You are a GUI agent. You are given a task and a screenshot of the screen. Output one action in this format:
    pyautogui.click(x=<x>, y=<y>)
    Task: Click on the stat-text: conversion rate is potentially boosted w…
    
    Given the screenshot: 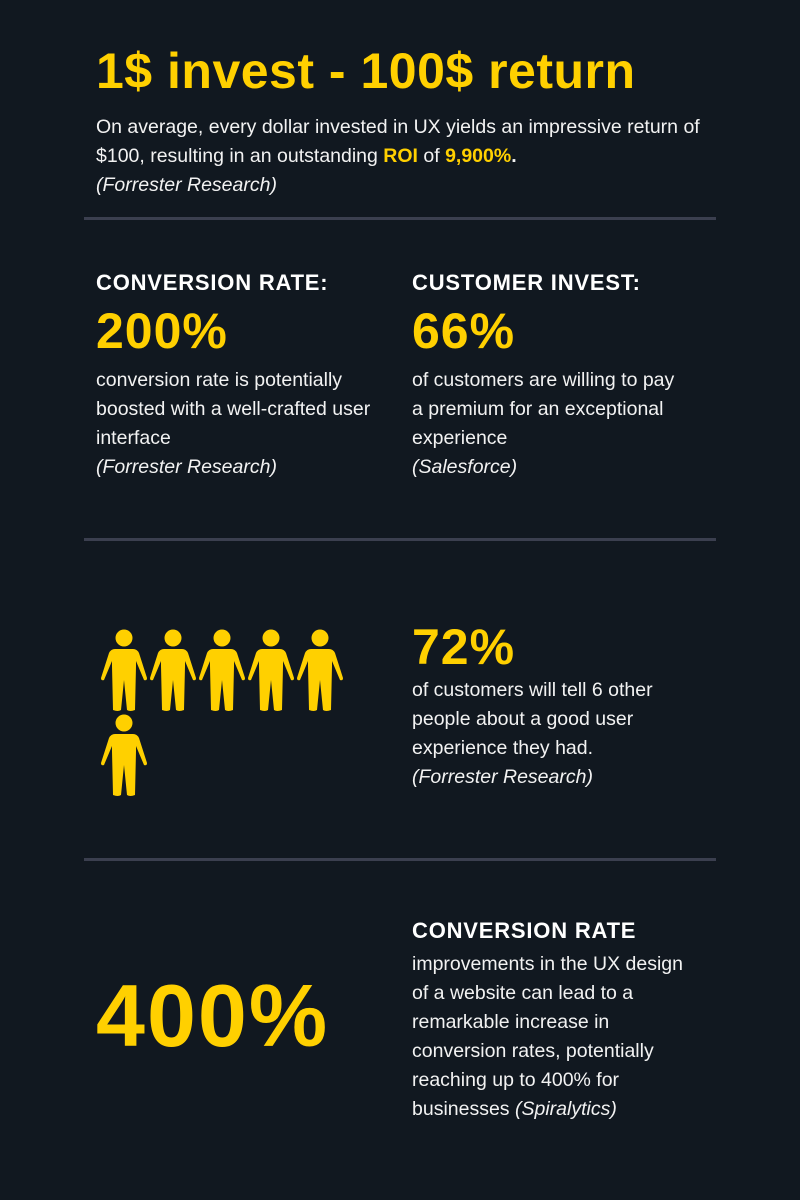 What is the action you would take?
    pyautogui.click(x=233, y=409)
    